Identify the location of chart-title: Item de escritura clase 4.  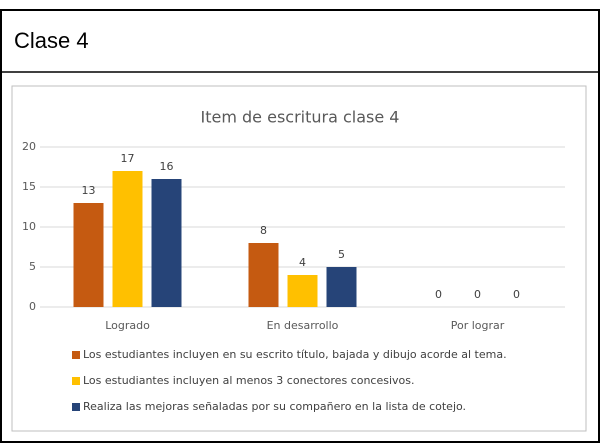
(300, 117).